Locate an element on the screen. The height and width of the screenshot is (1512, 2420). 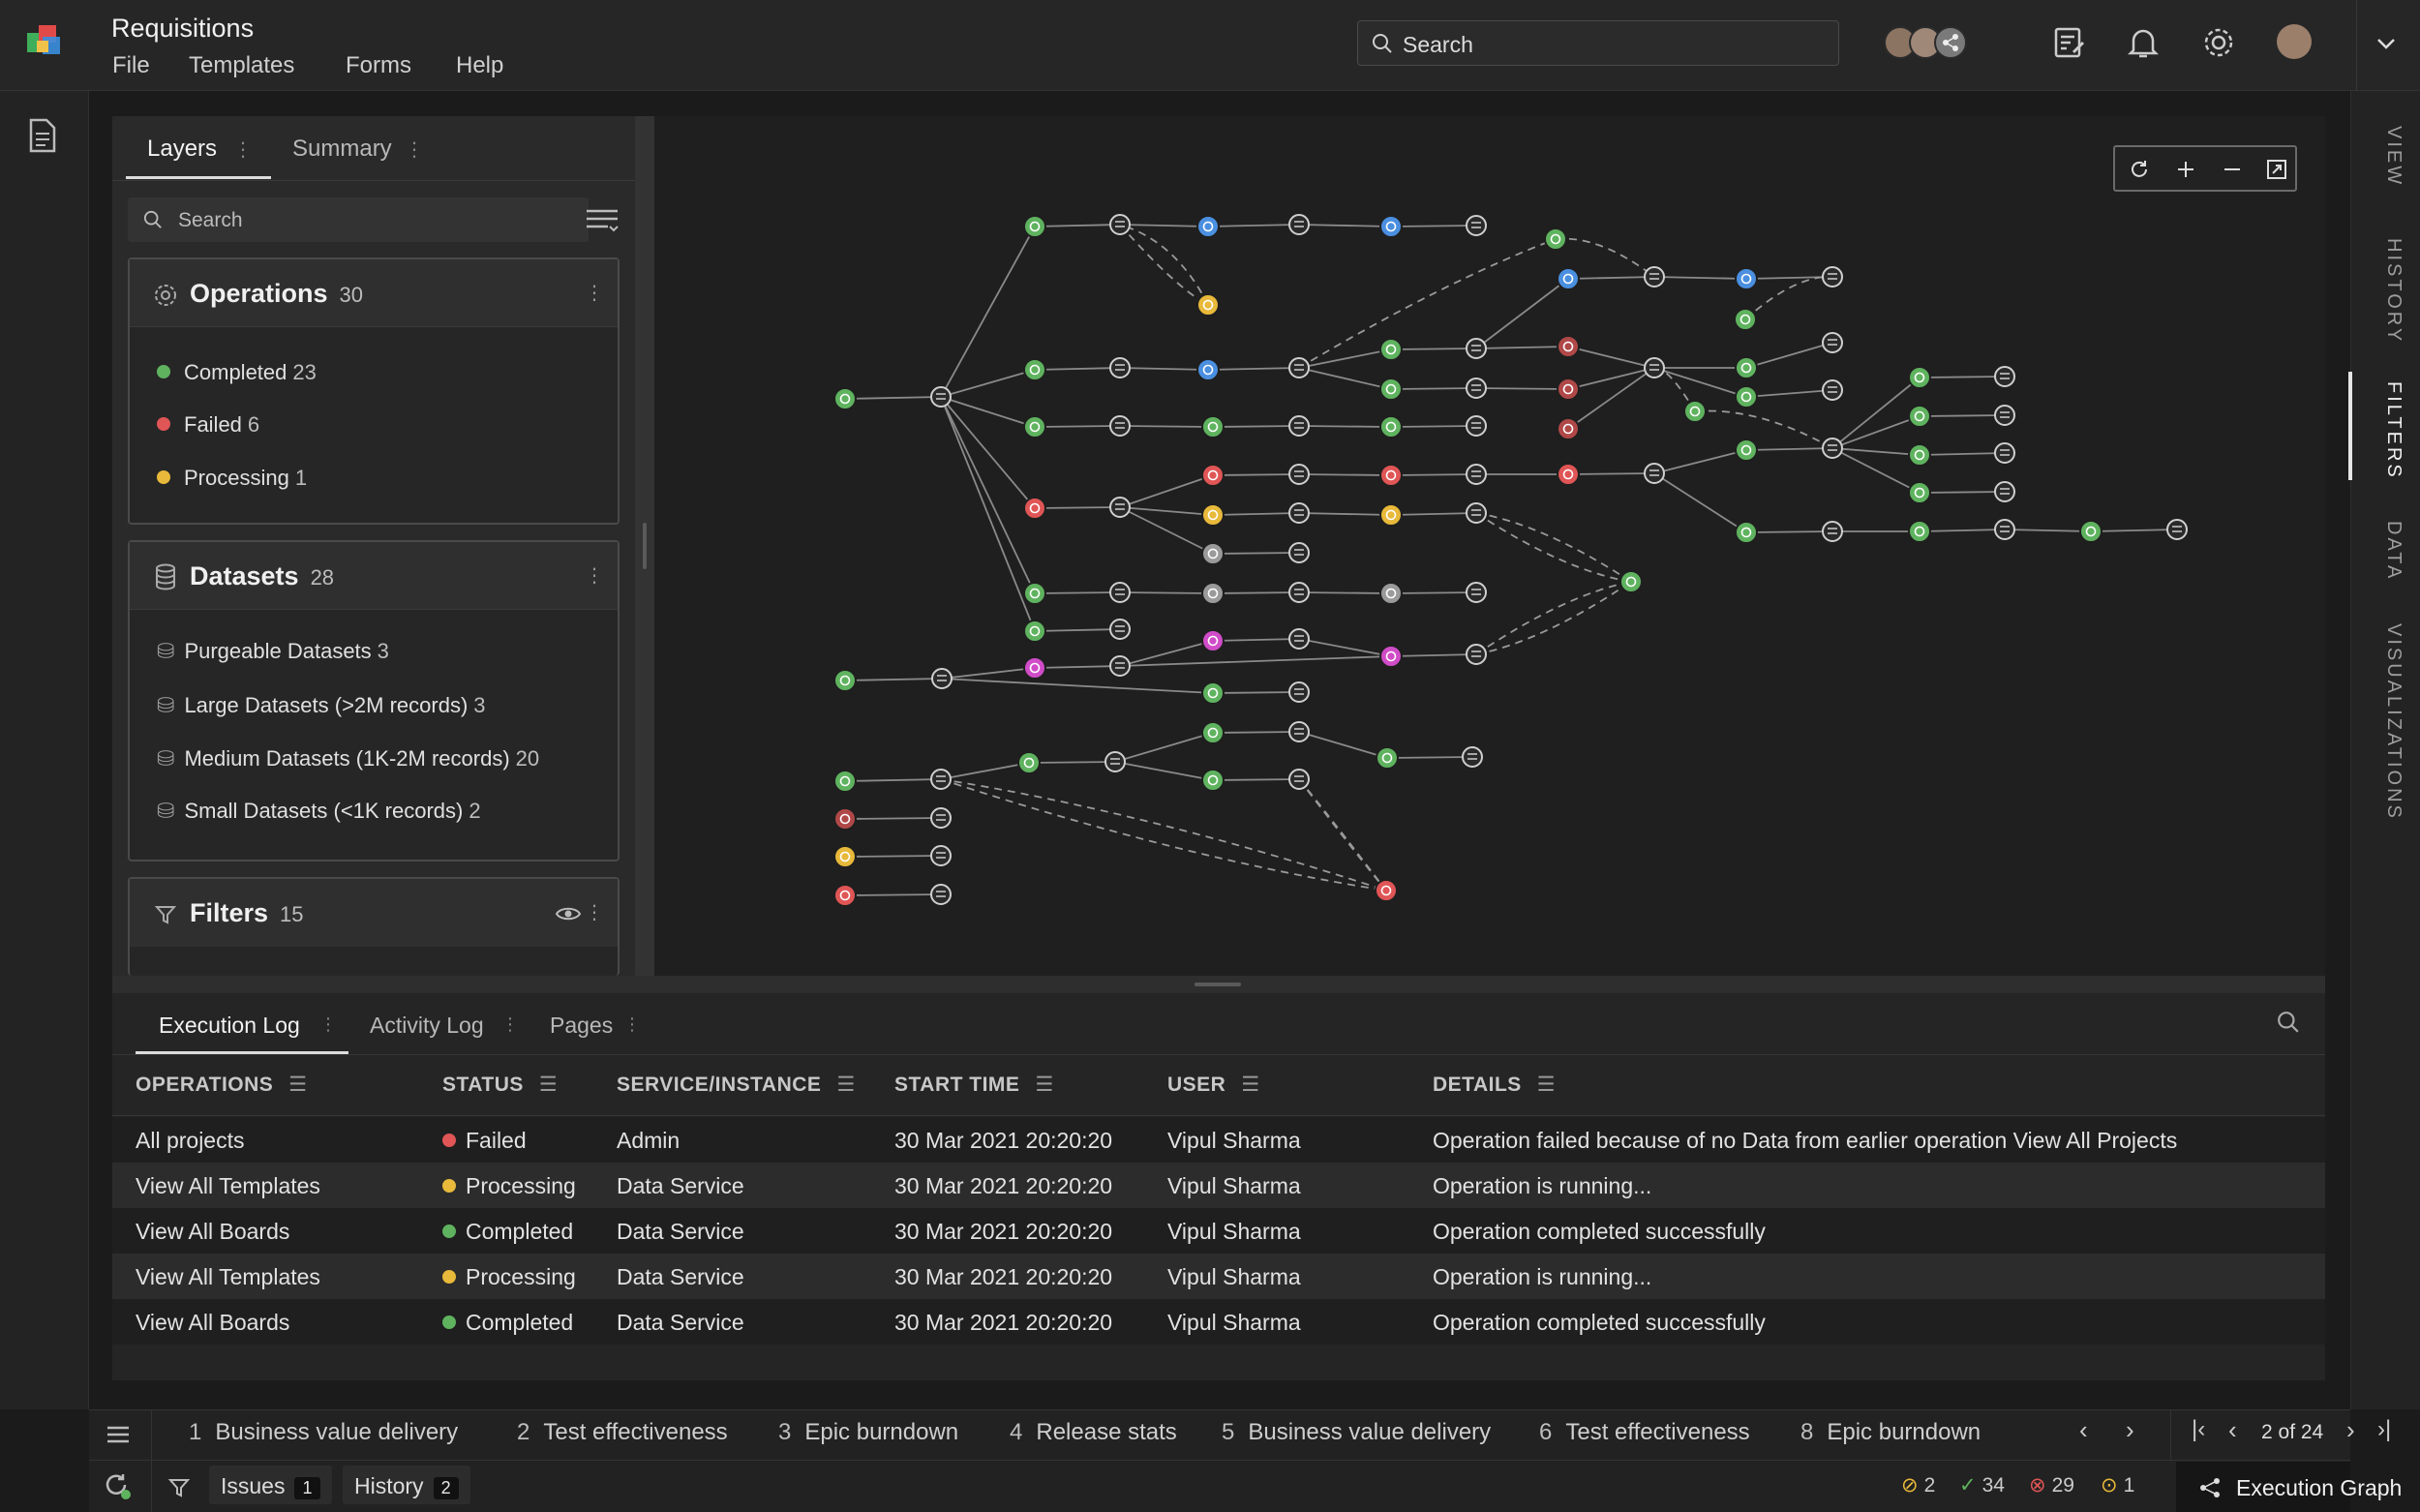
tab-summary: Summary is located at coordinates (342, 149).